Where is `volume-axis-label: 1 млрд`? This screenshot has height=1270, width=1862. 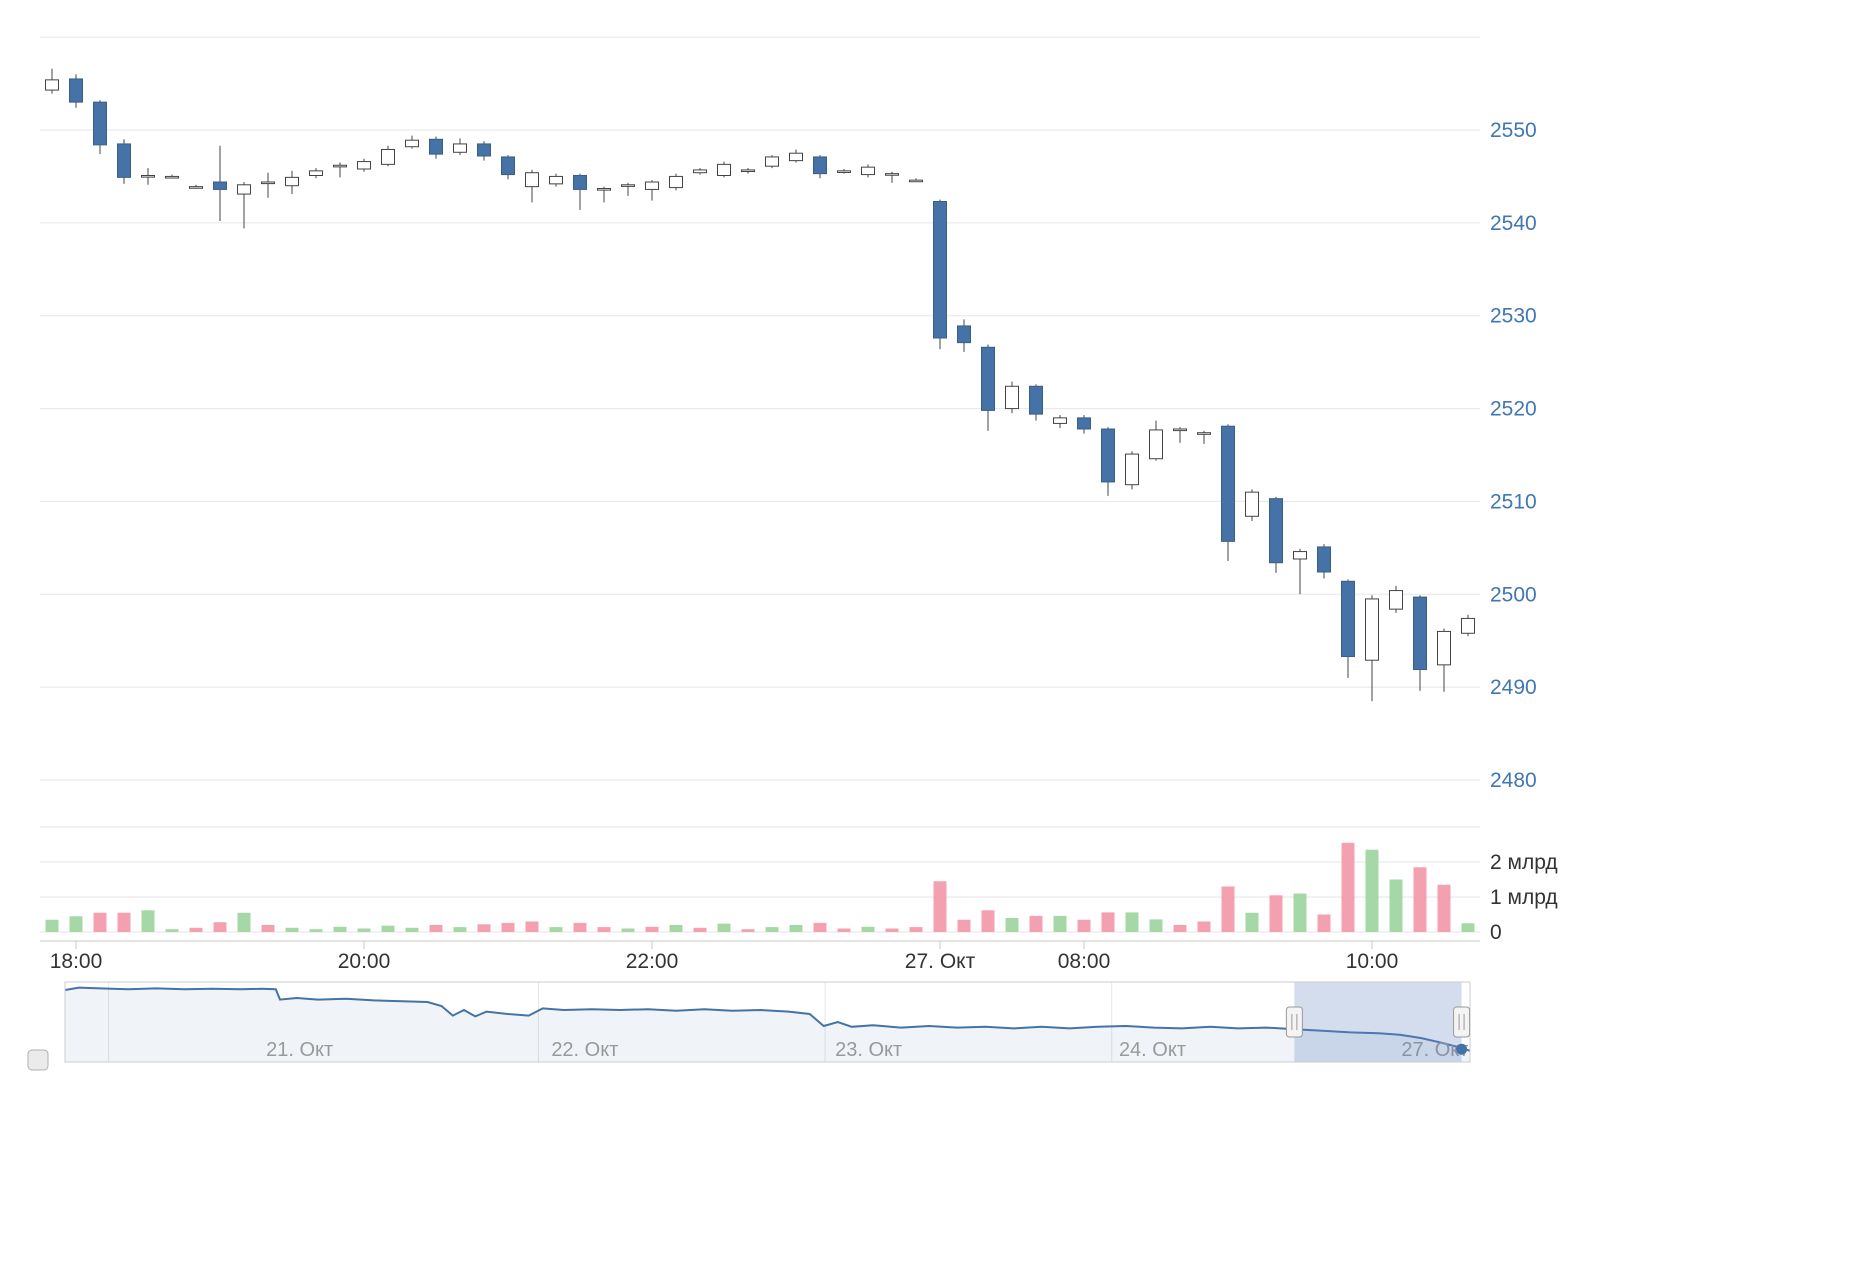
volume-axis-label: 1 млрд is located at coordinates (1524, 897).